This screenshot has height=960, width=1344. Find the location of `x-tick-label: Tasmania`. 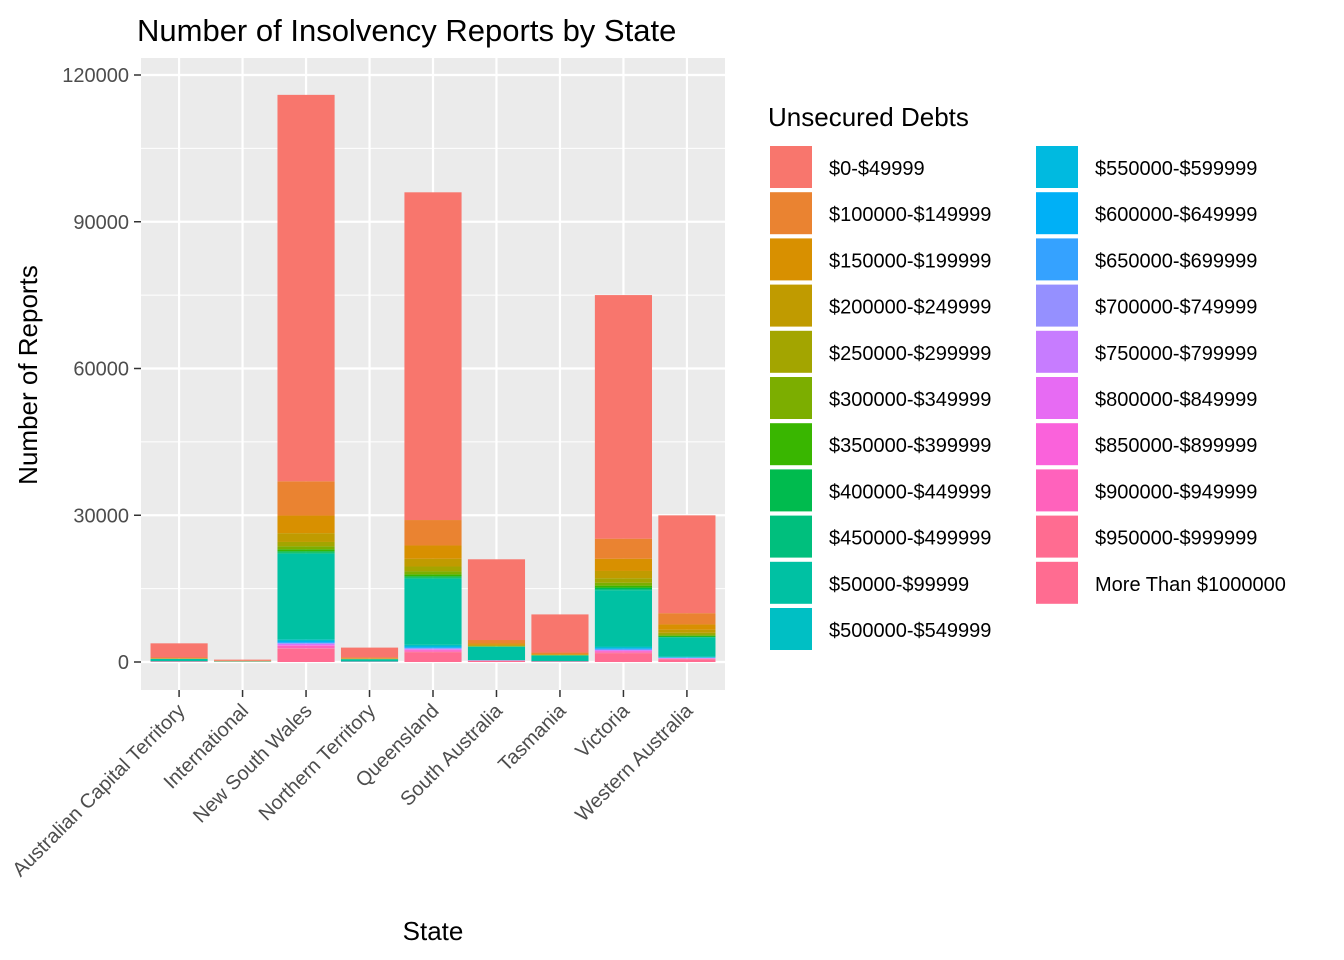

x-tick-label: Tasmania is located at coordinates (532, 737).